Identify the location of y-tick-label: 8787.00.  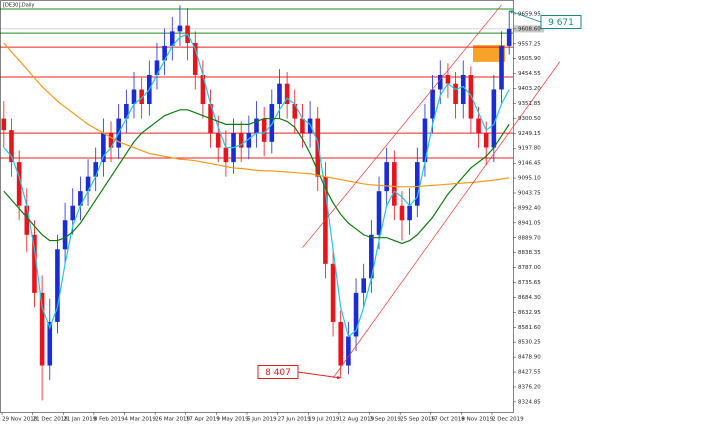
(529, 268).